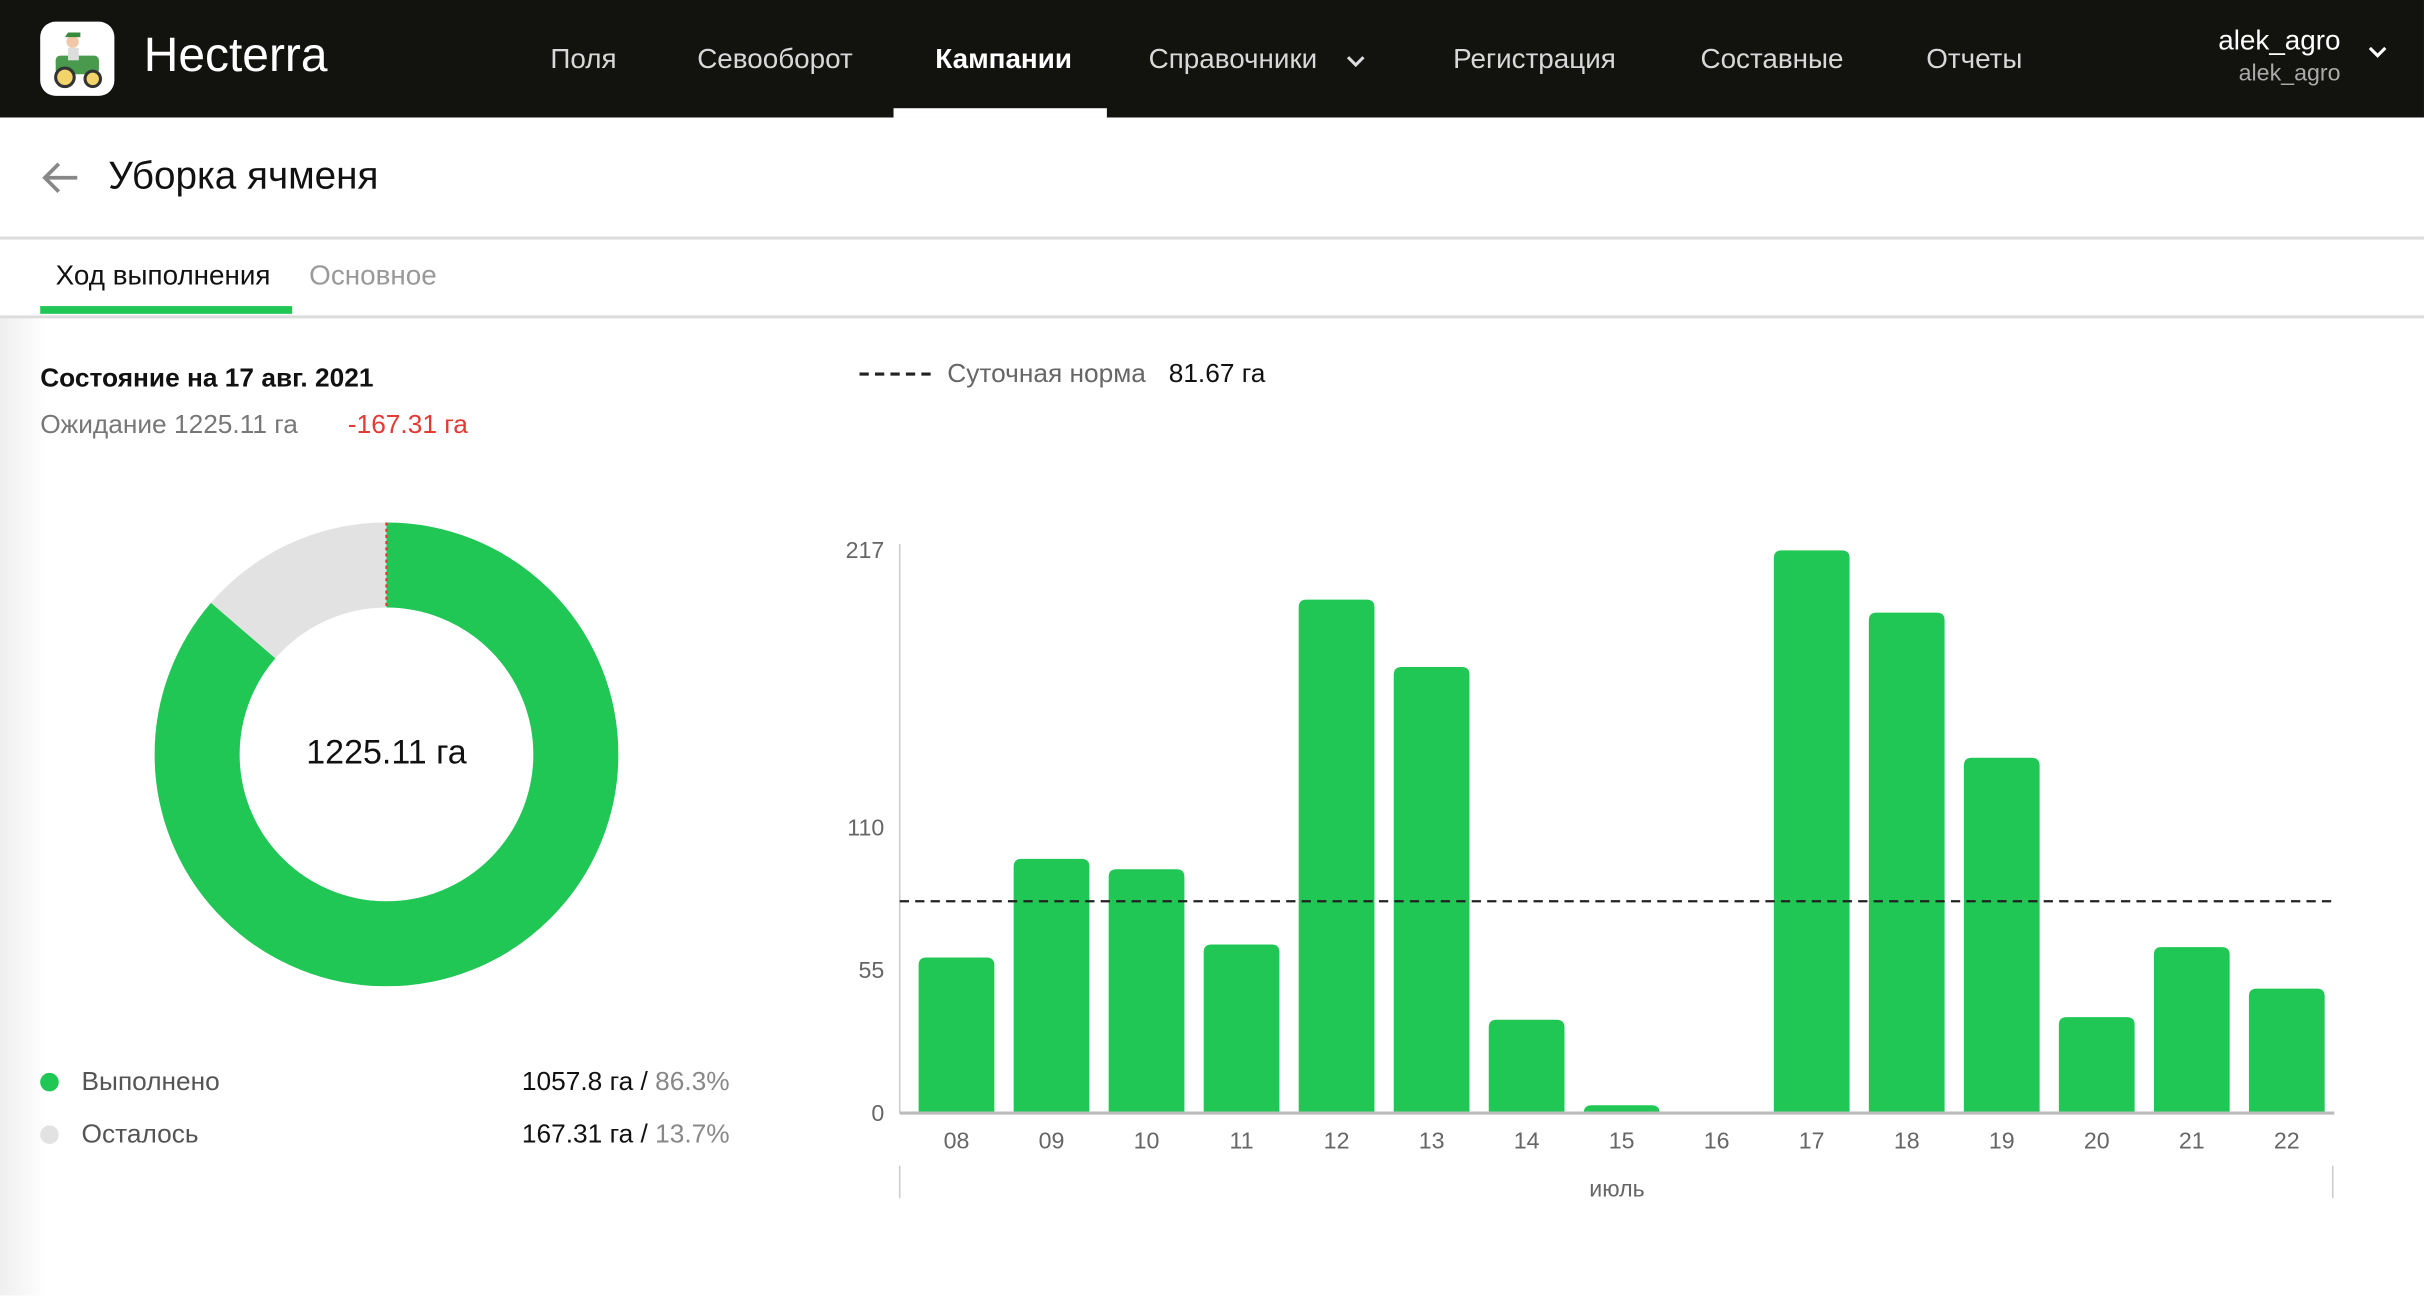 This screenshot has height=1296, width=2424. I want to click on donut-done-segment, so click(386, 754).